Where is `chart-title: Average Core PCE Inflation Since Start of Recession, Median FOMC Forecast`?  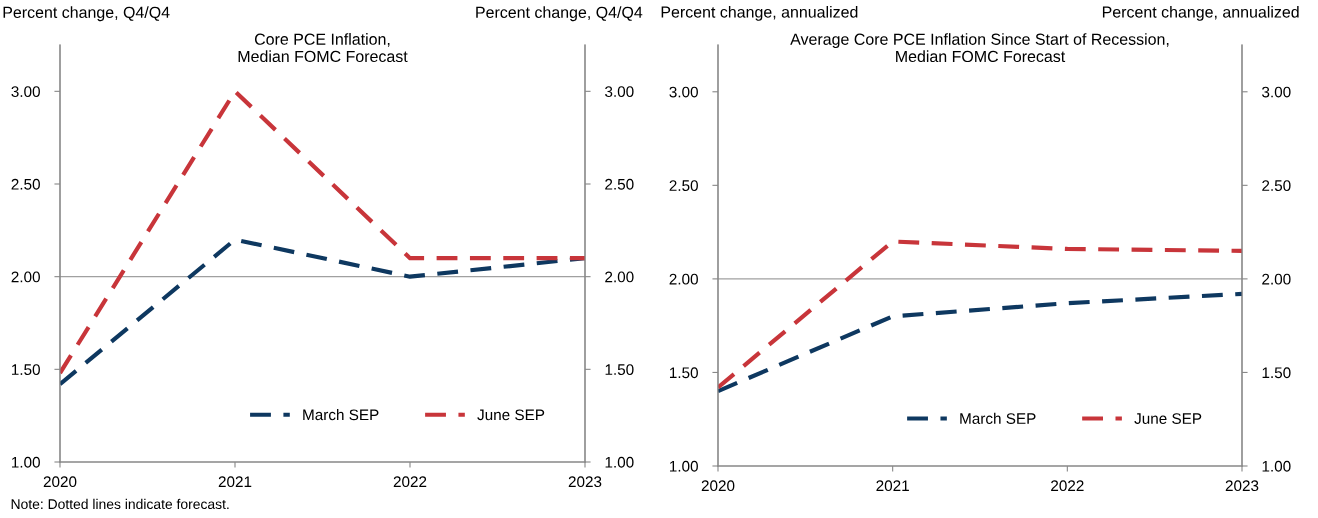
chart-title: Average Core PCE Inflation Since Start of Recession, Median FOMC Forecast is located at coordinates (979, 48).